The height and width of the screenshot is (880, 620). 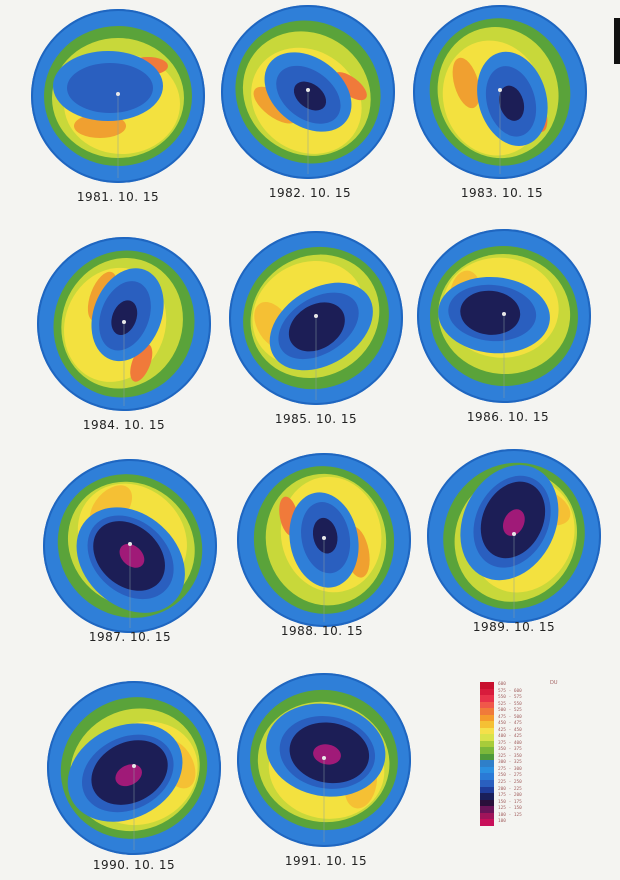 What do you see at coordinates (124, 425) in the screenshot?
I see `map-date-label: 1984. 10. 15` at bounding box center [124, 425].